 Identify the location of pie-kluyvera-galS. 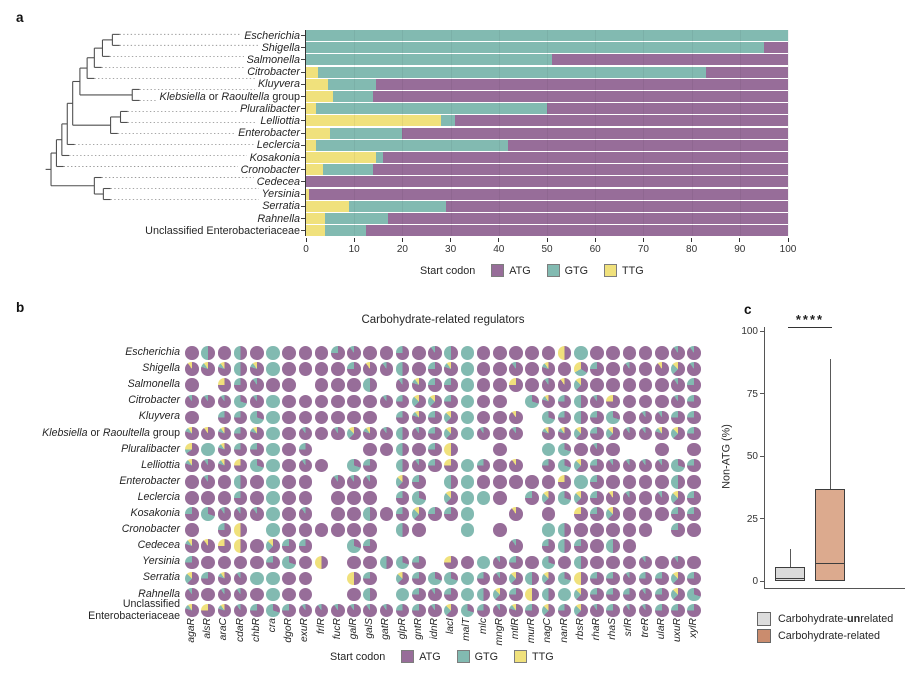
(370, 417).